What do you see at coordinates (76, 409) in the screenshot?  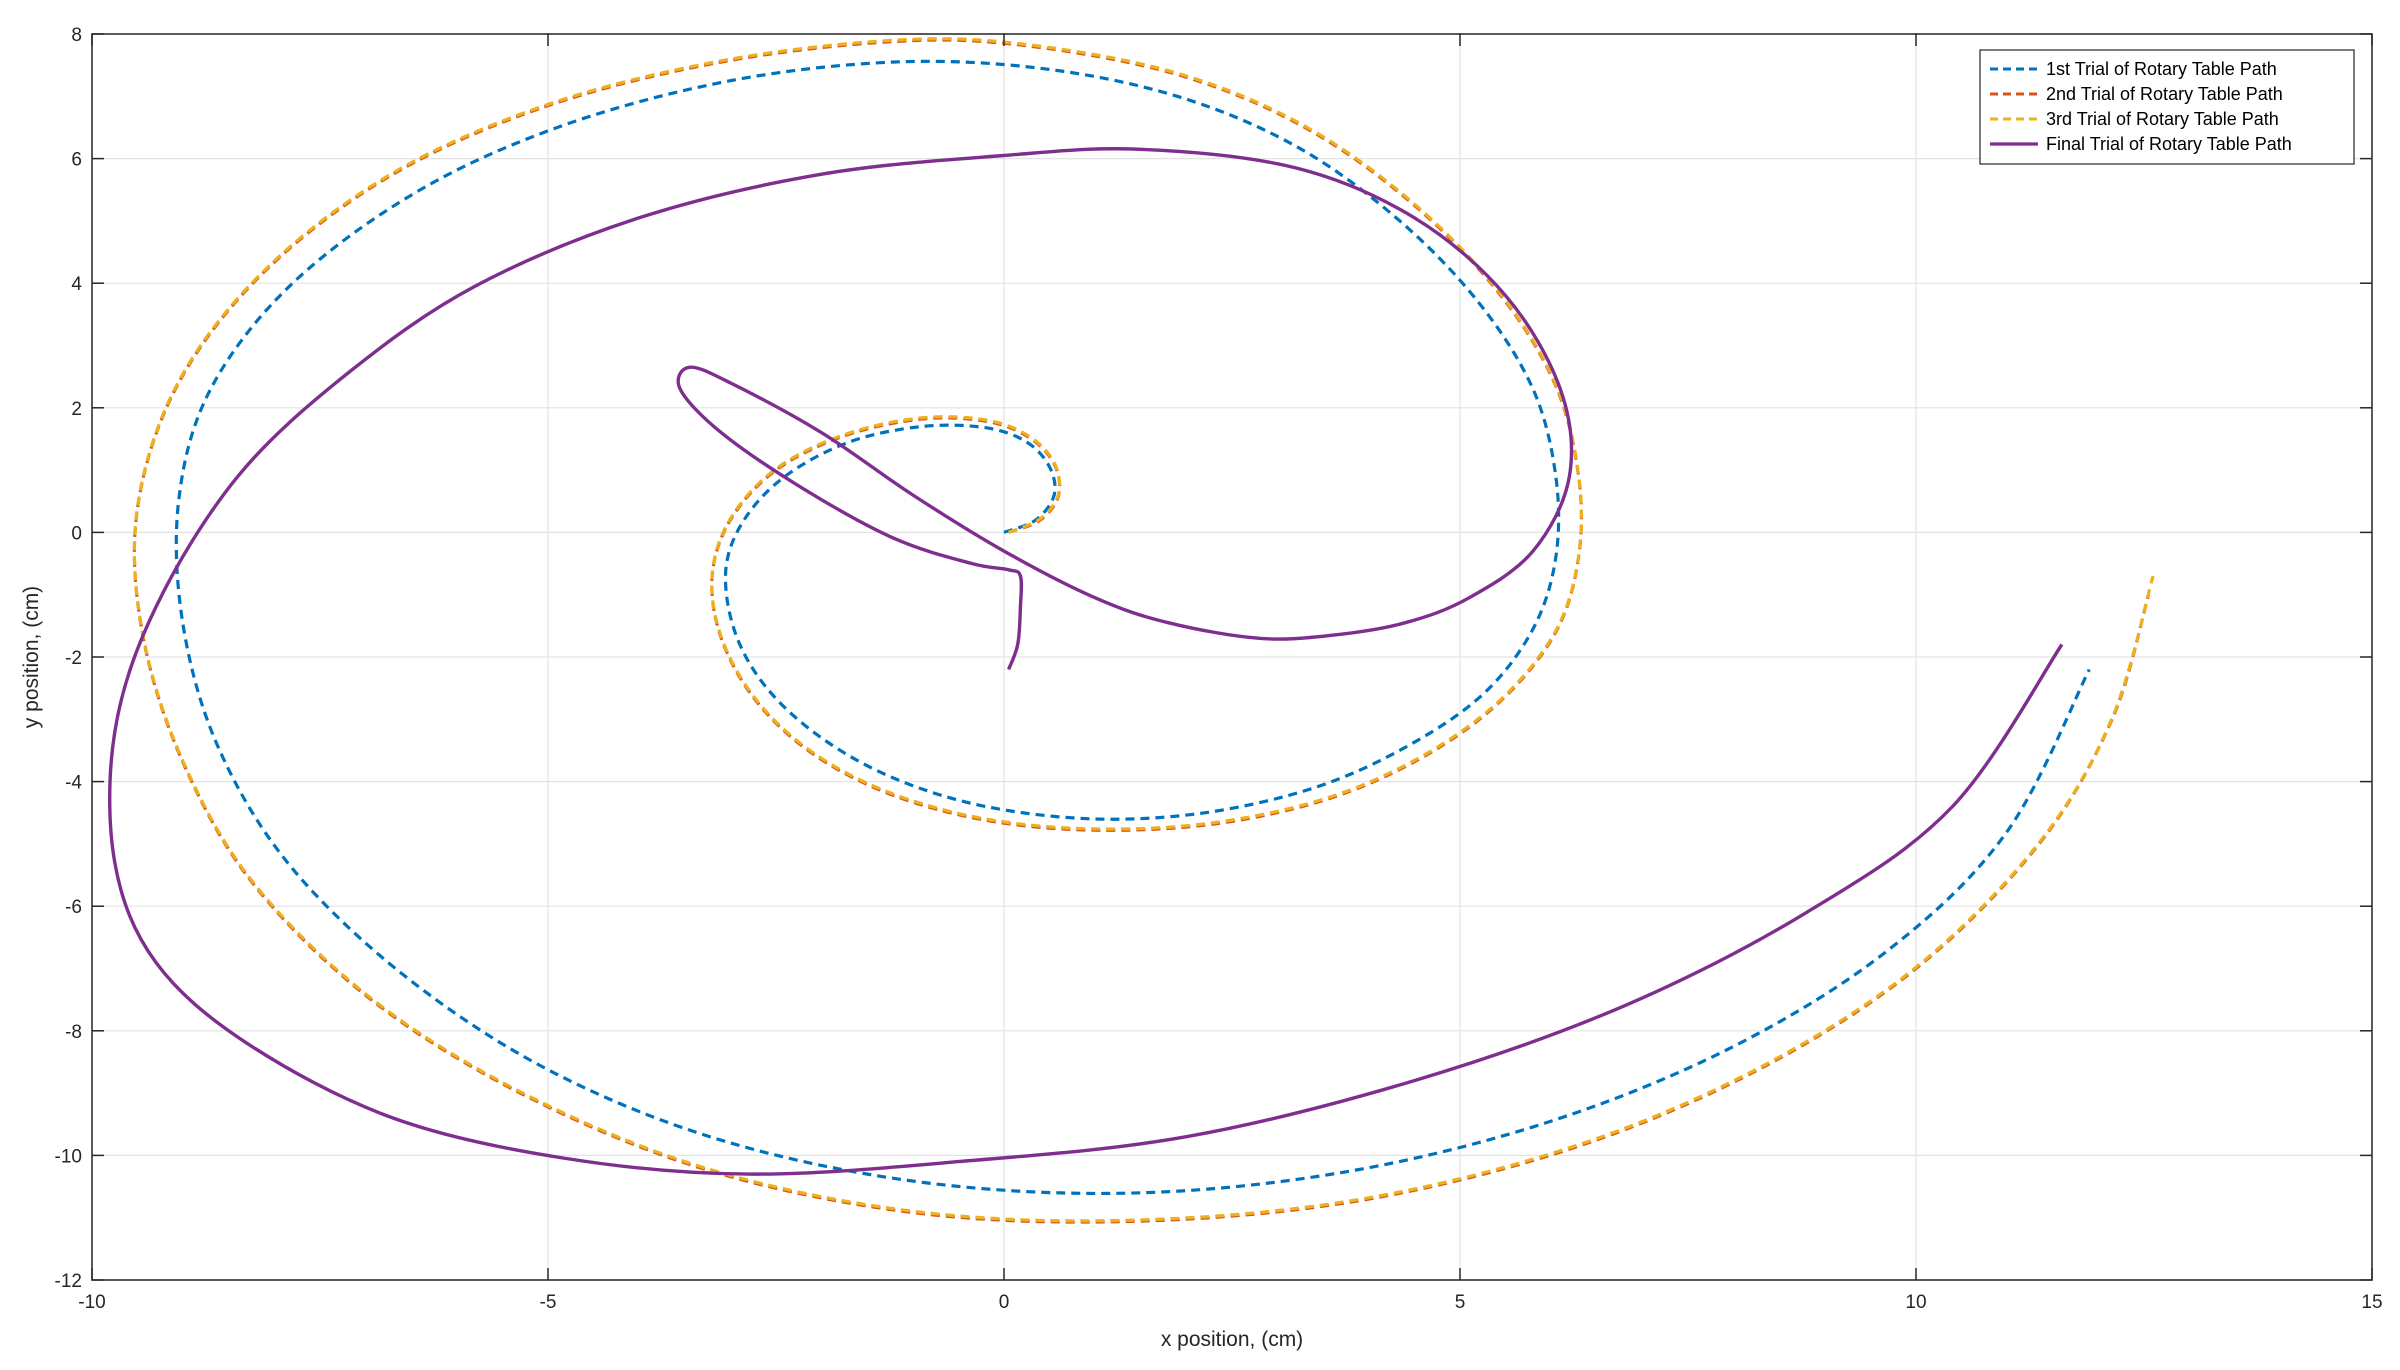 I see `y-tick-label: 2` at bounding box center [76, 409].